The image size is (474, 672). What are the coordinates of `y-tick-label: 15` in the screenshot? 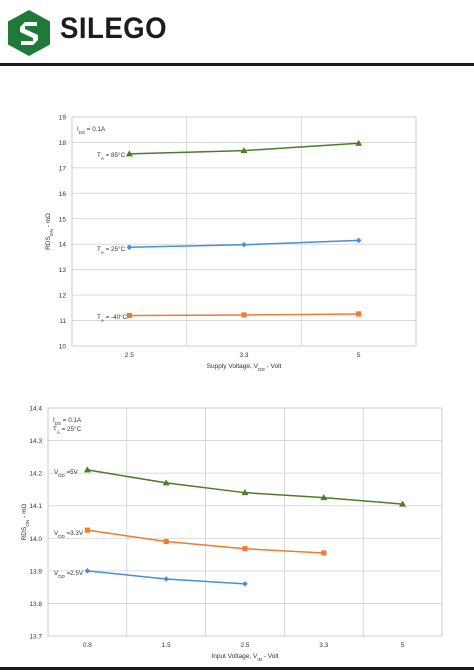 It's located at (63, 219).